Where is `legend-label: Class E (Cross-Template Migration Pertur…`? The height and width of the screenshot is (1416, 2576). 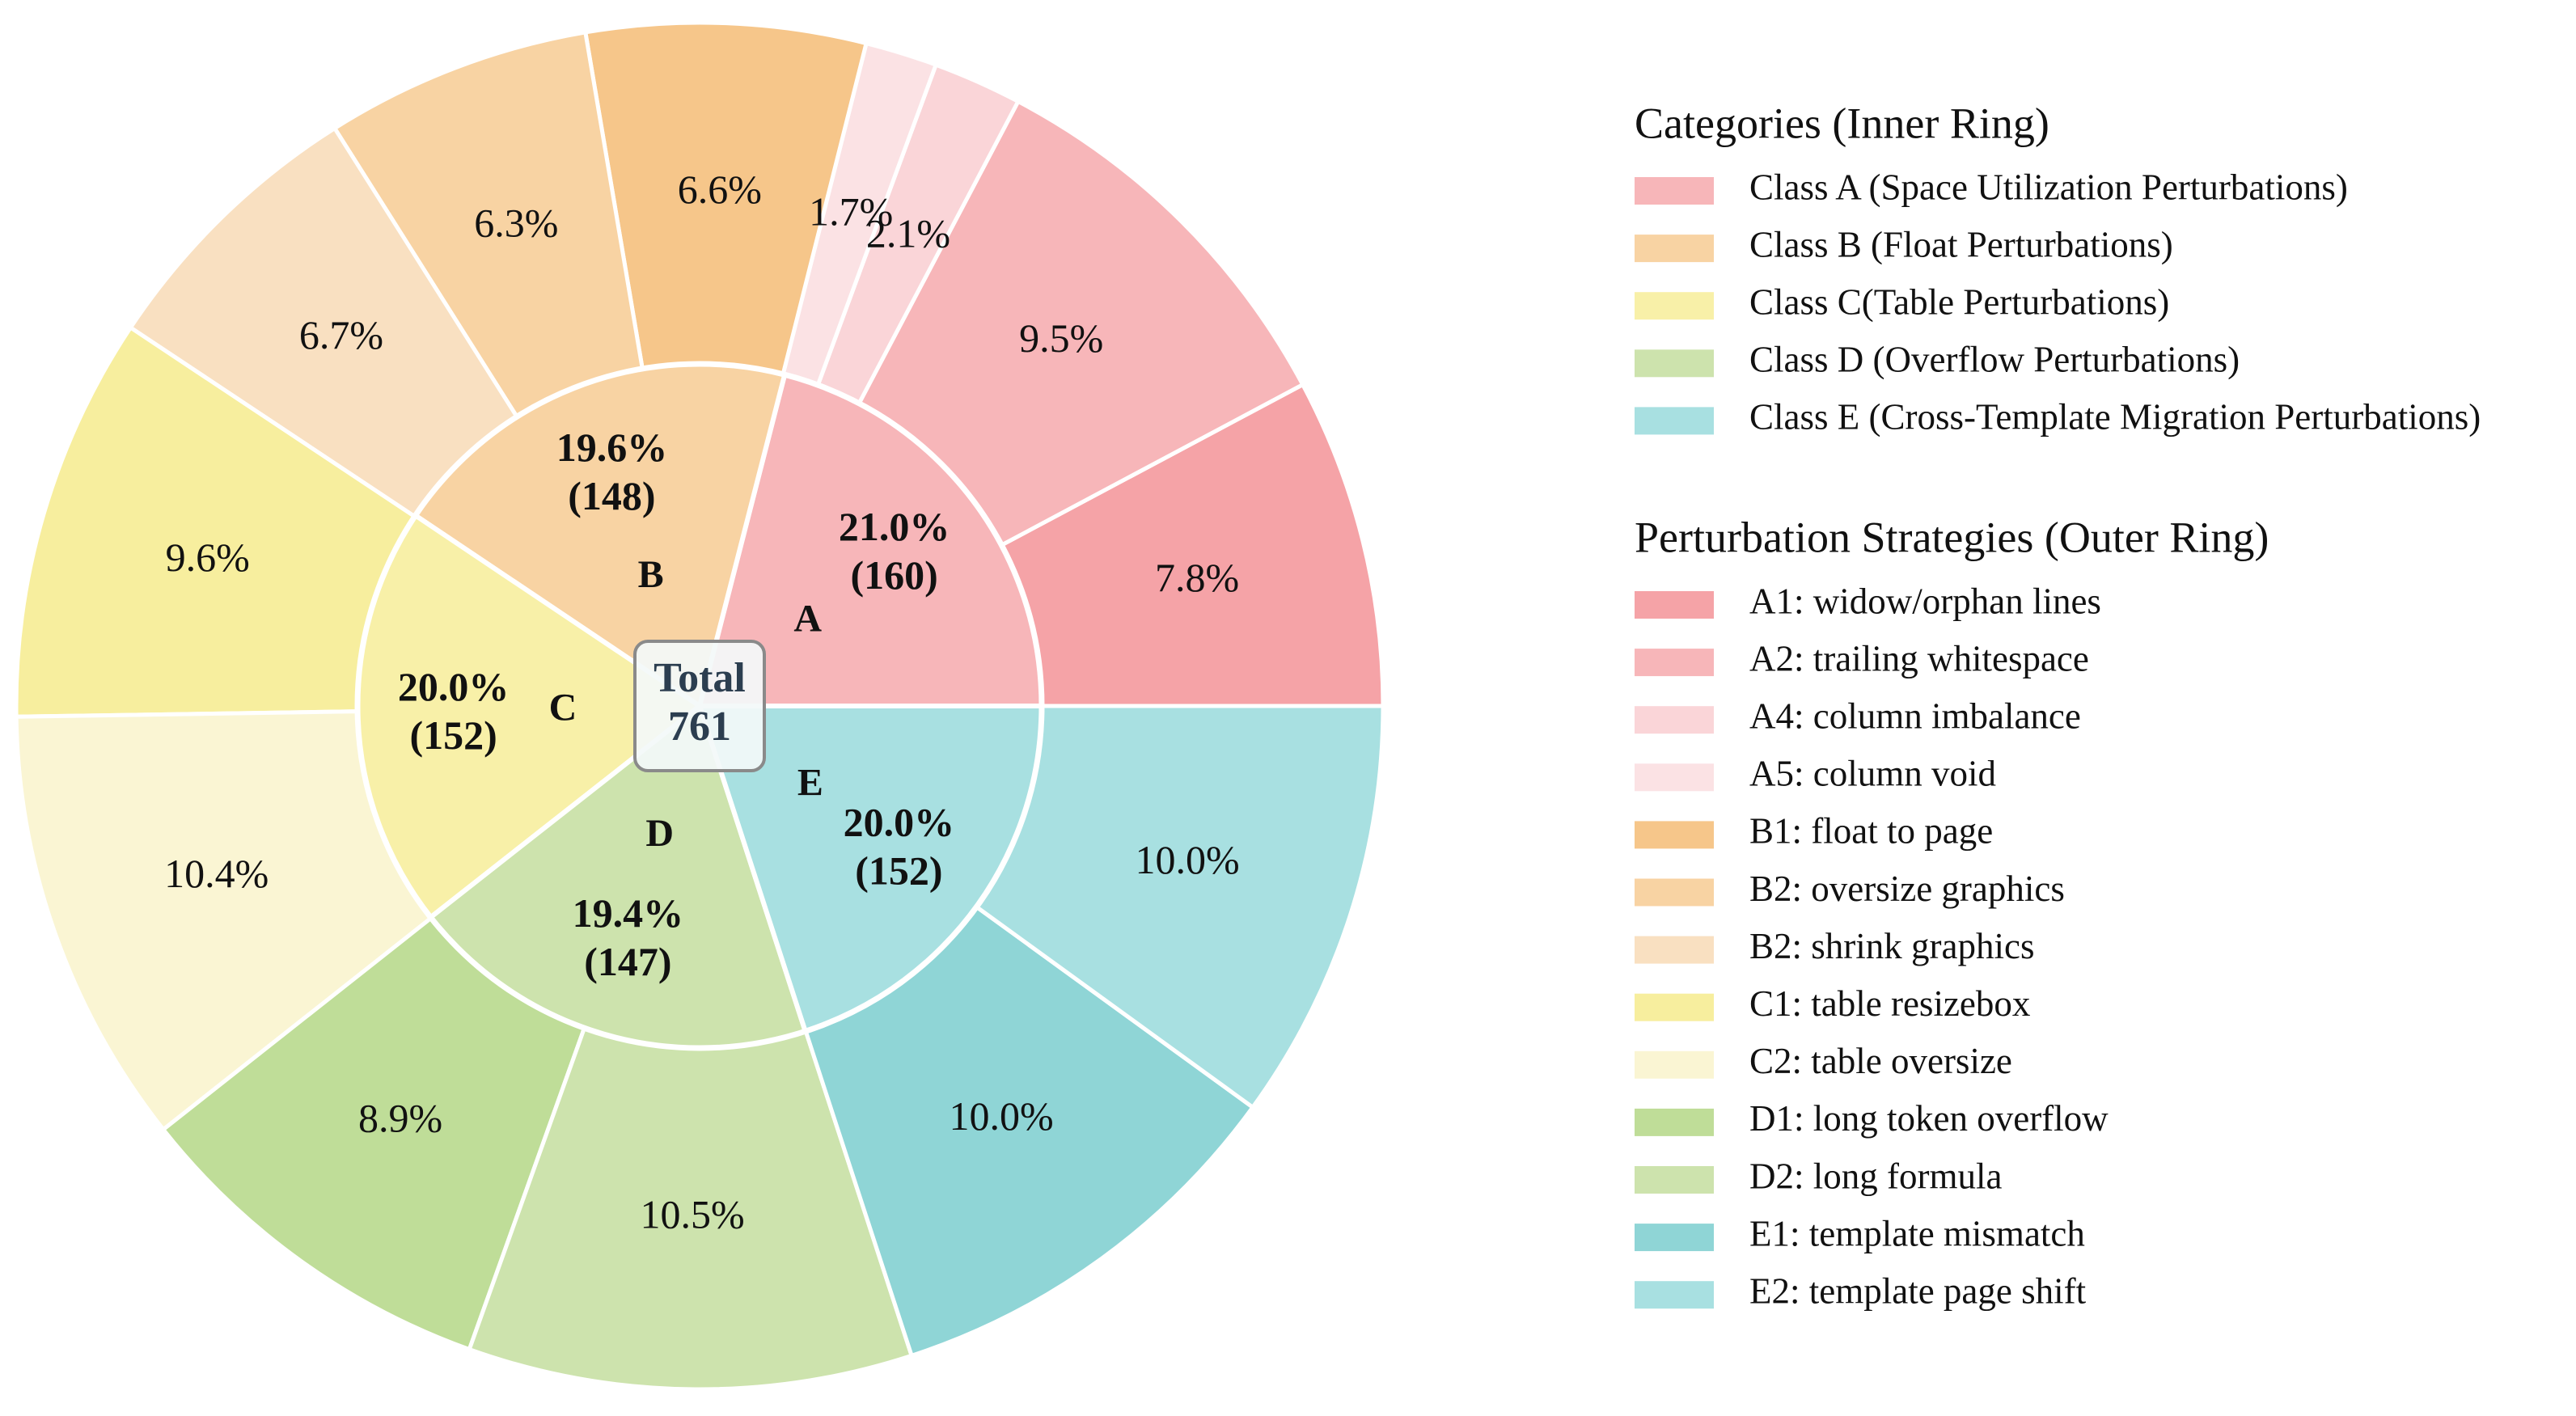 legend-label: Class E (Cross-Template Migration Pertur… is located at coordinates (2115, 417).